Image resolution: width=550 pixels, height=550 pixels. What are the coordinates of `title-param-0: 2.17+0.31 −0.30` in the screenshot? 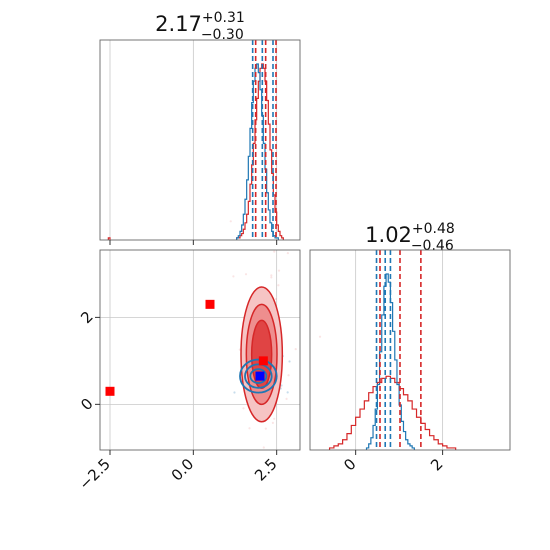 It's located at (200, 26).